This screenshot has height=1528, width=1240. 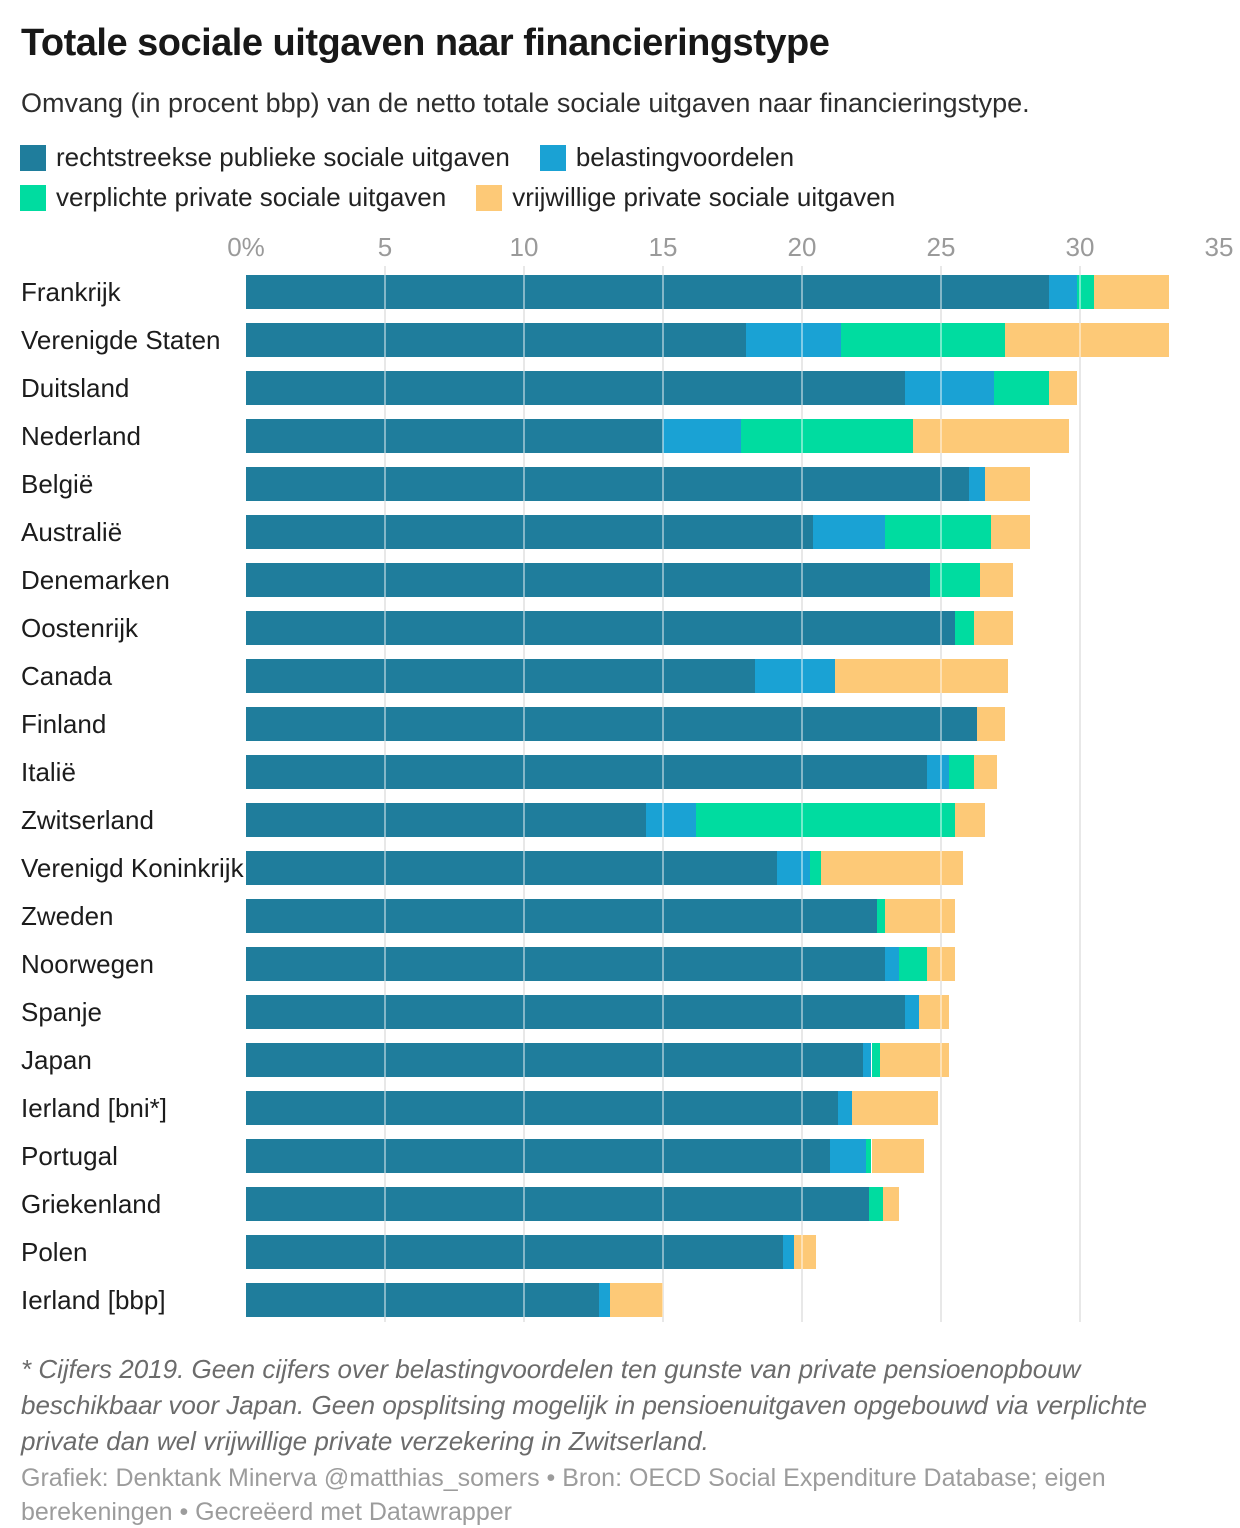 What do you see at coordinates (552, 157) in the screenshot?
I see `legend-swatch` at bounding box center [552, 157].